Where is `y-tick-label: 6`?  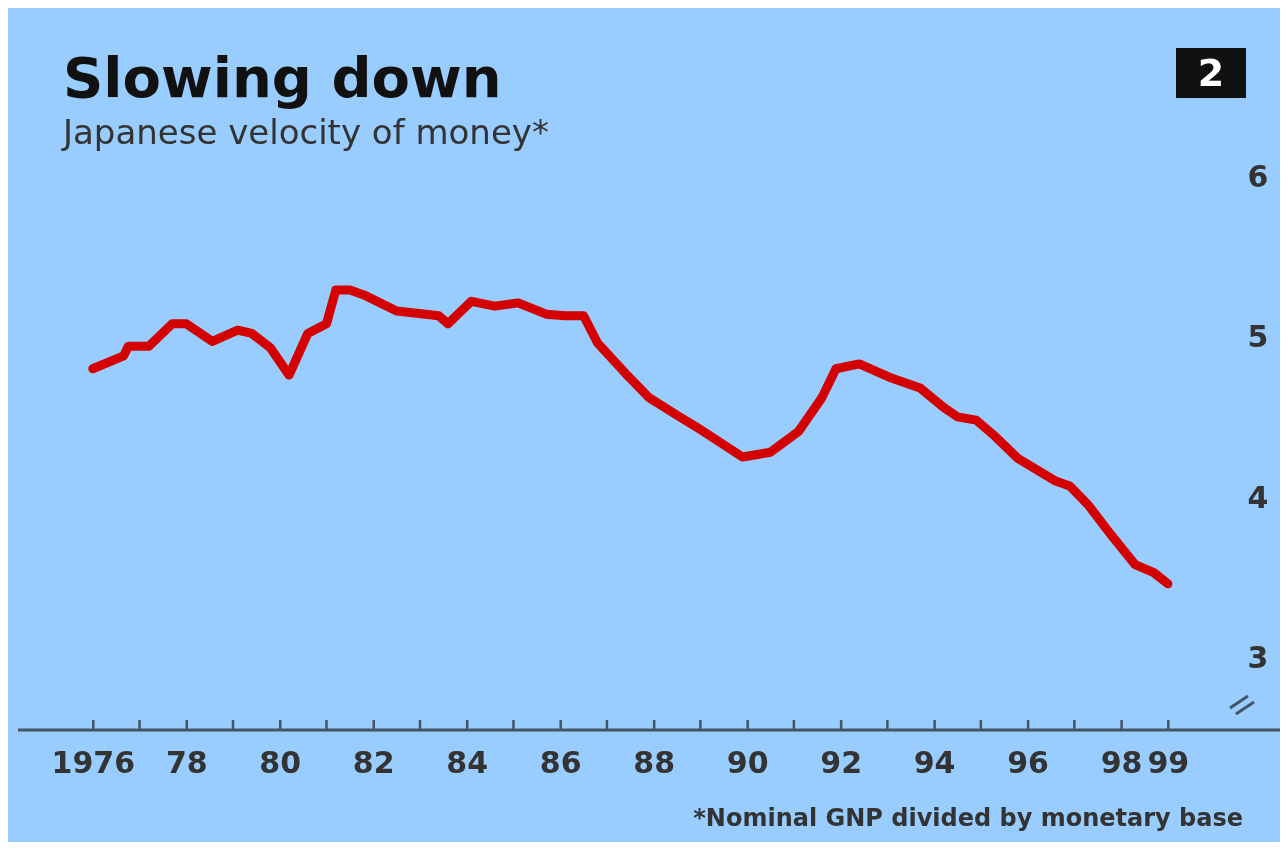 y-tick-label: 6 is located at coordinates (1258, 176).